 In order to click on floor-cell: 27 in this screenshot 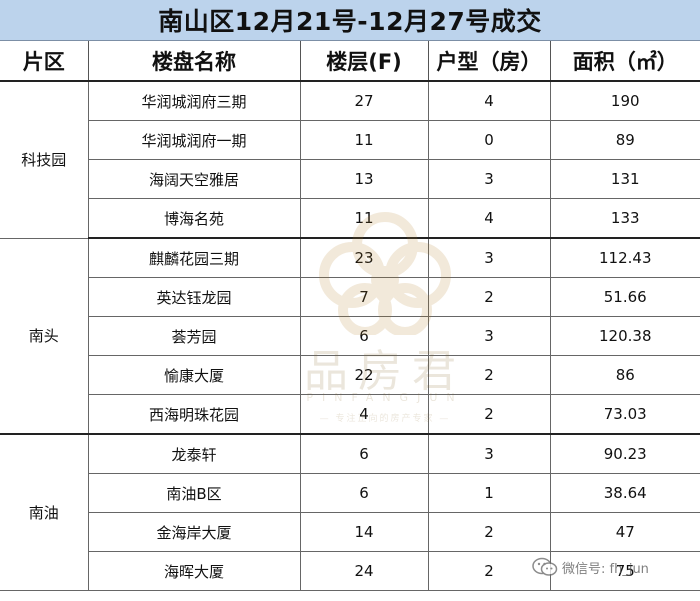, I will do `click(364, 101)`.